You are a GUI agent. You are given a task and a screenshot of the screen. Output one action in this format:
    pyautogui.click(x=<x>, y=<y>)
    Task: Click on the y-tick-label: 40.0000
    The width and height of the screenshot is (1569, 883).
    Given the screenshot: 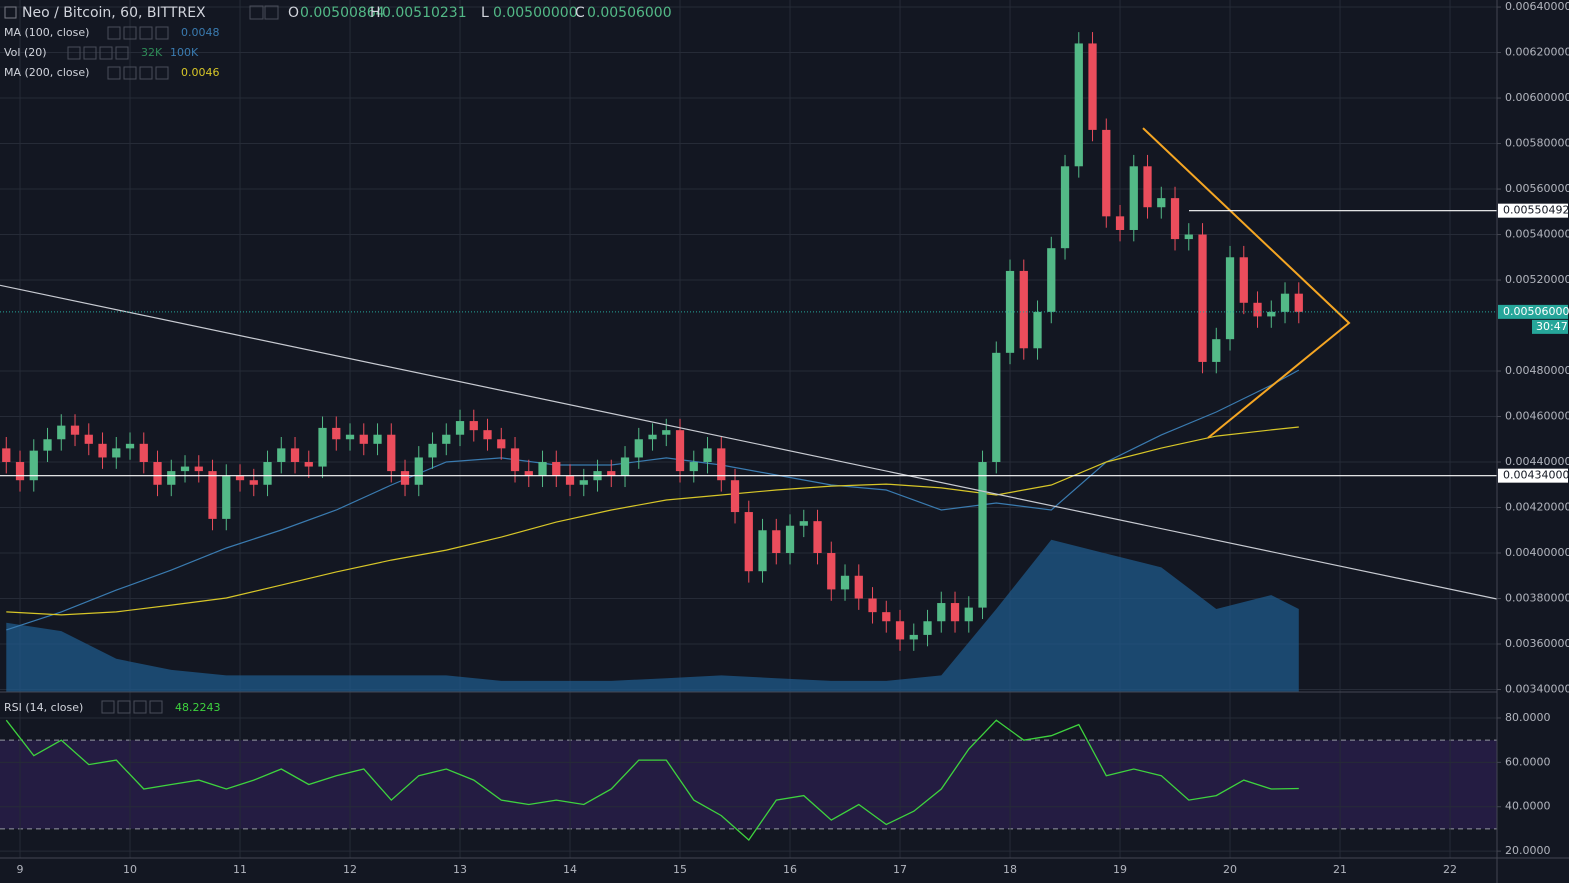 What is the action you would take?
    pyautogui.click(x=1528, y=806)
    